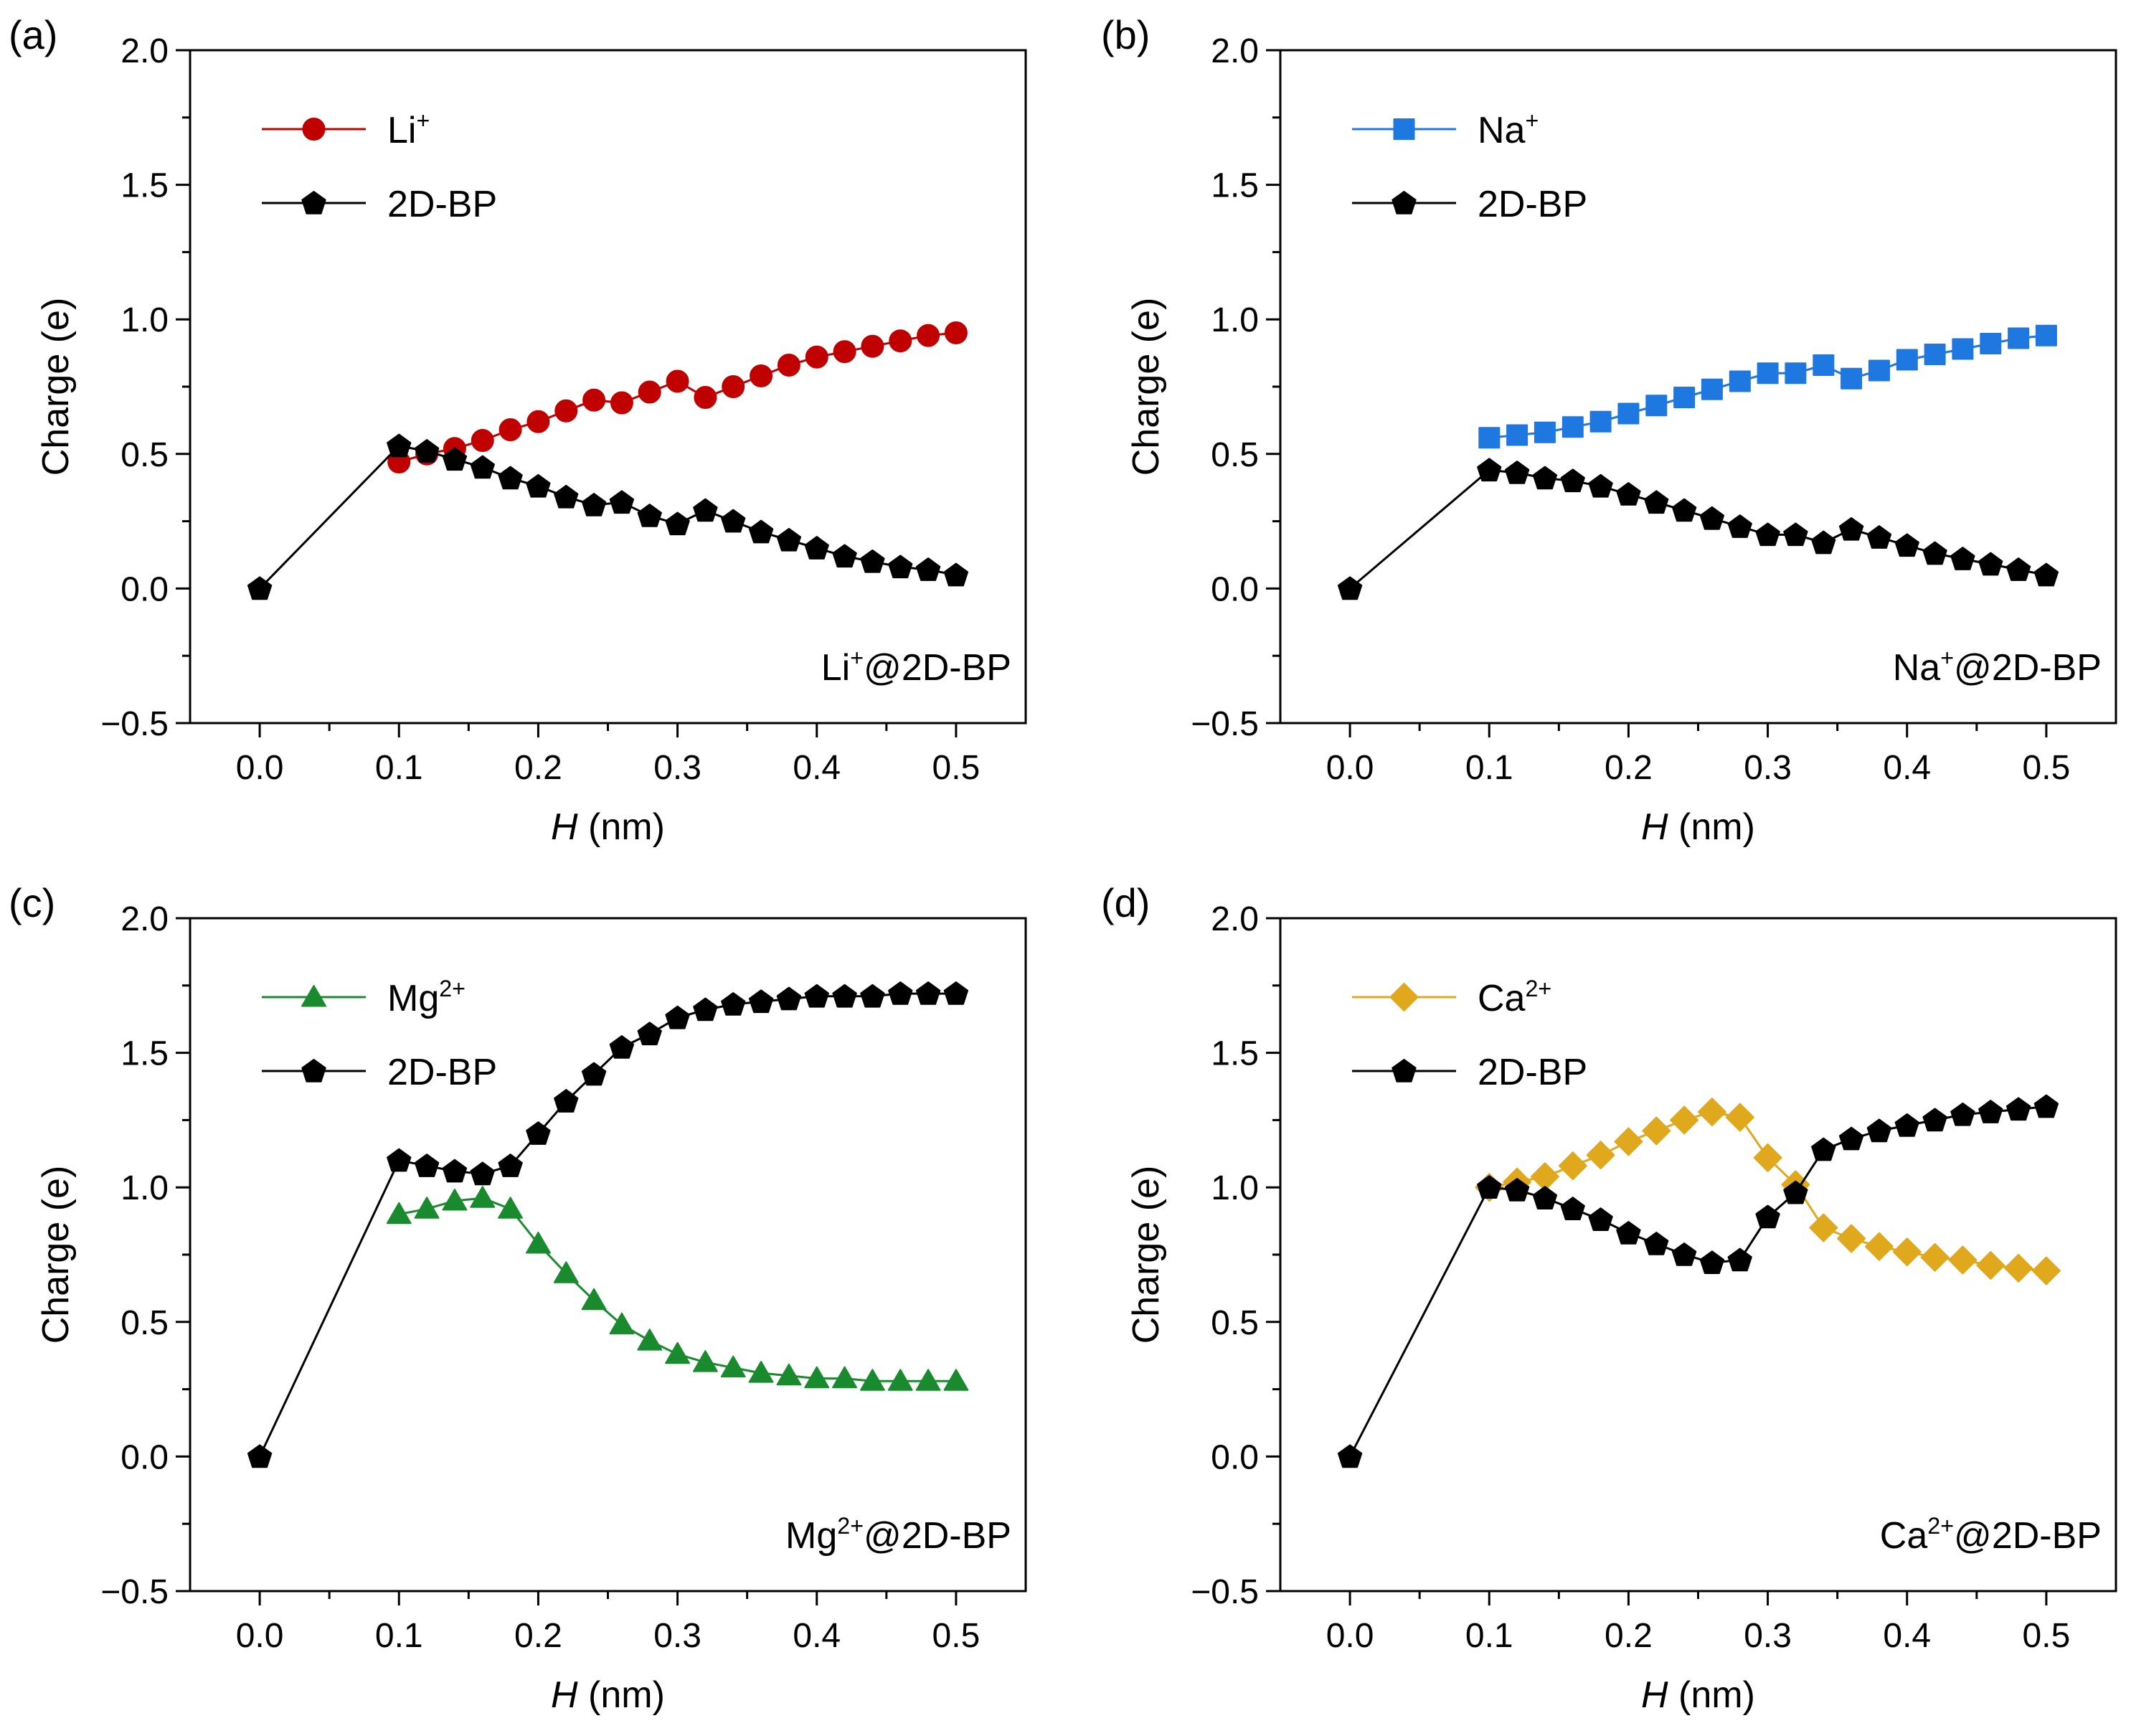  What do you see at coordinates (426, 997) in the screenshot?
I see `legend-label: Mg2+` at bounding box center [426, 997].